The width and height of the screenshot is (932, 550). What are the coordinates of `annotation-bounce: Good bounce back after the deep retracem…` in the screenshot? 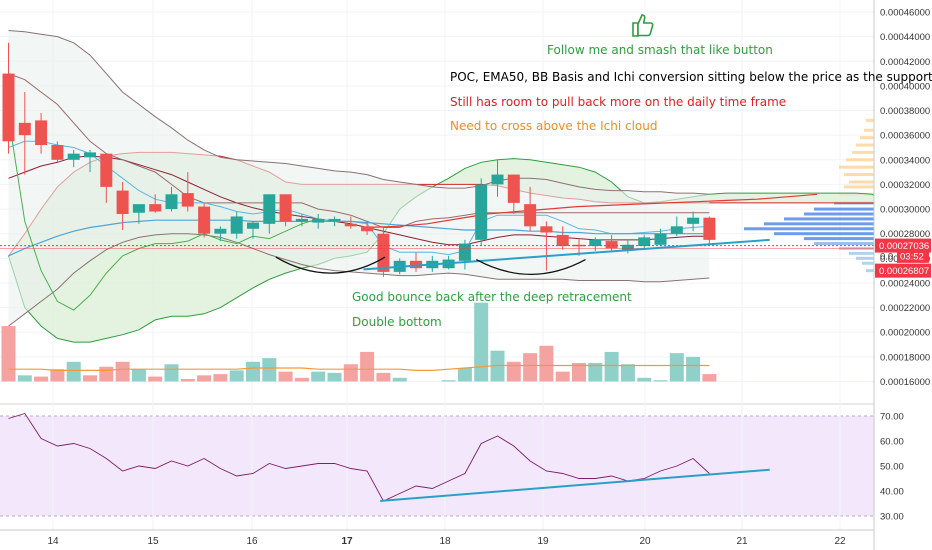 It's located at (492, 297).